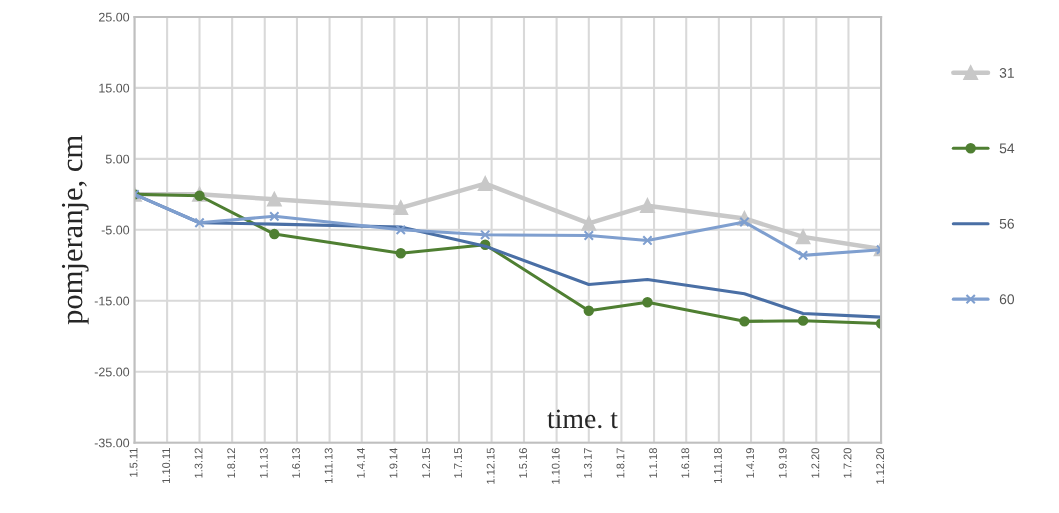 The image size is (1059, 513). Describe the element at coordinates (198, 463) in the screenshot. I see `x-tick-label: 1.3.12` at that location.